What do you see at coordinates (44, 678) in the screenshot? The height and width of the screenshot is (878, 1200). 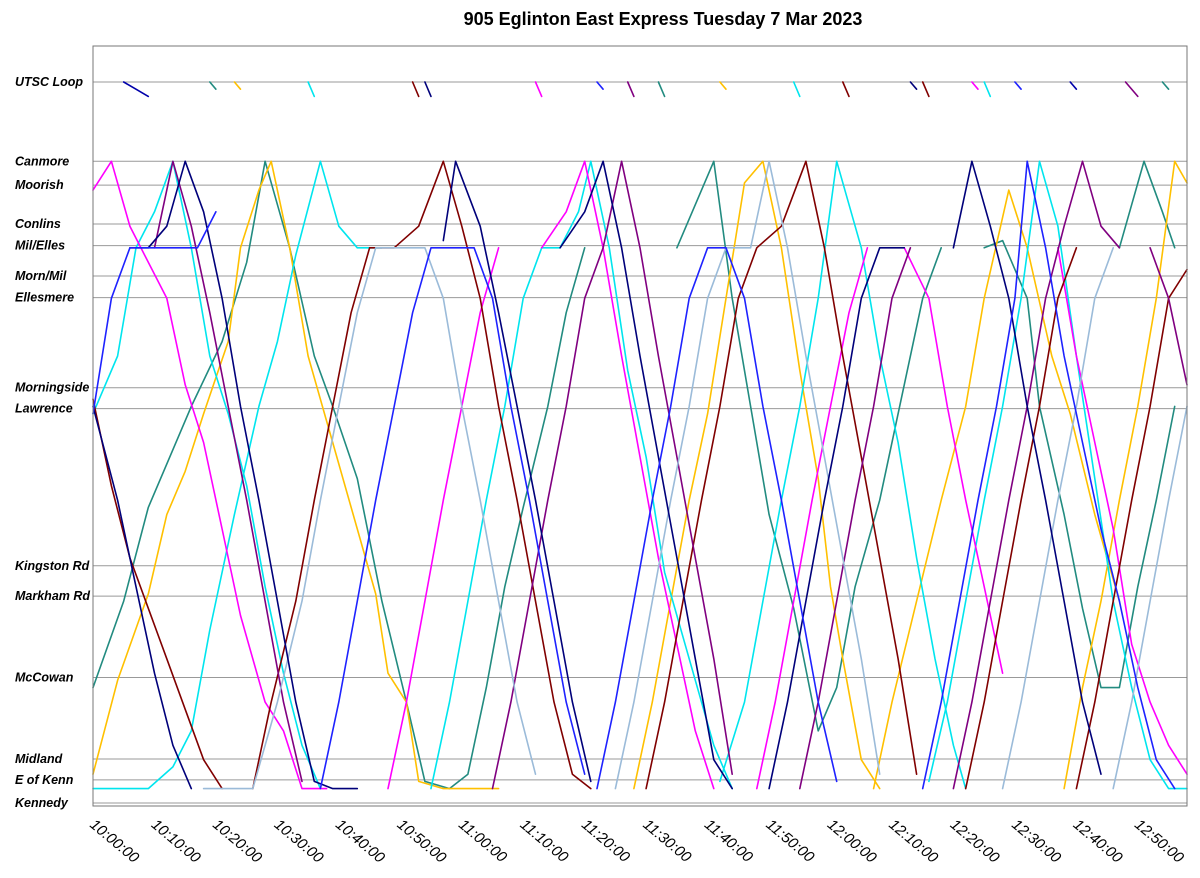 I see `stop-label: McCowan` at bounding box center [44, 678].